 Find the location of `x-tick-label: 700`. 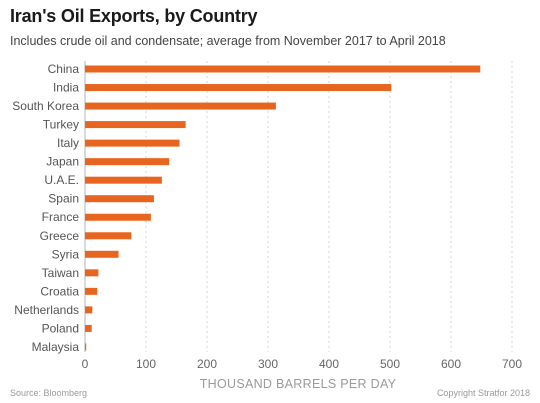

x-tick-label: 700 is located at coordinates (512, 364).